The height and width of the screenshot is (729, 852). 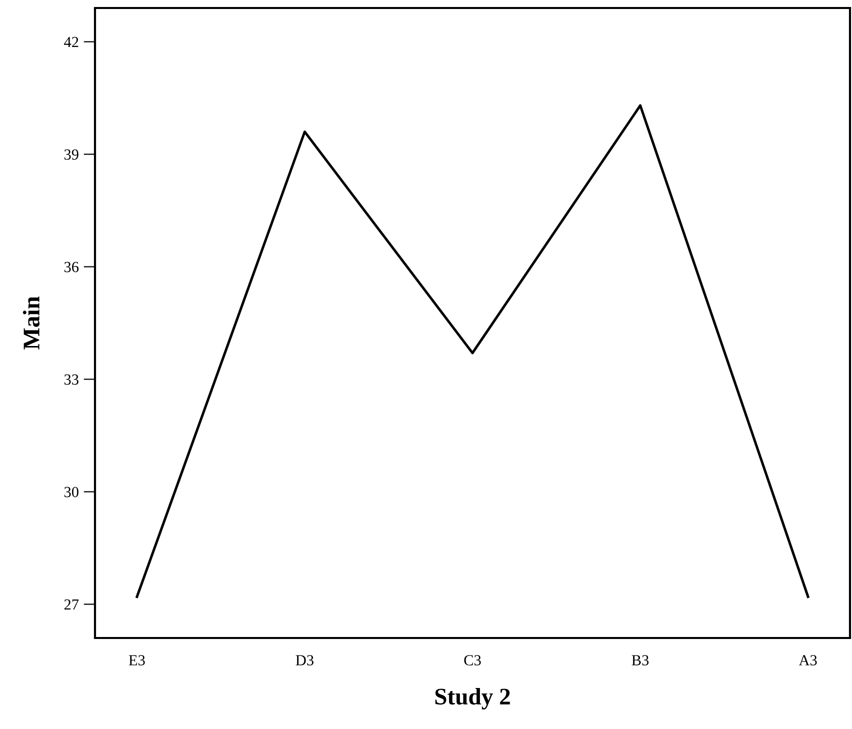 I want to click on x-tick-label: E3, so click(x=136, y=660).